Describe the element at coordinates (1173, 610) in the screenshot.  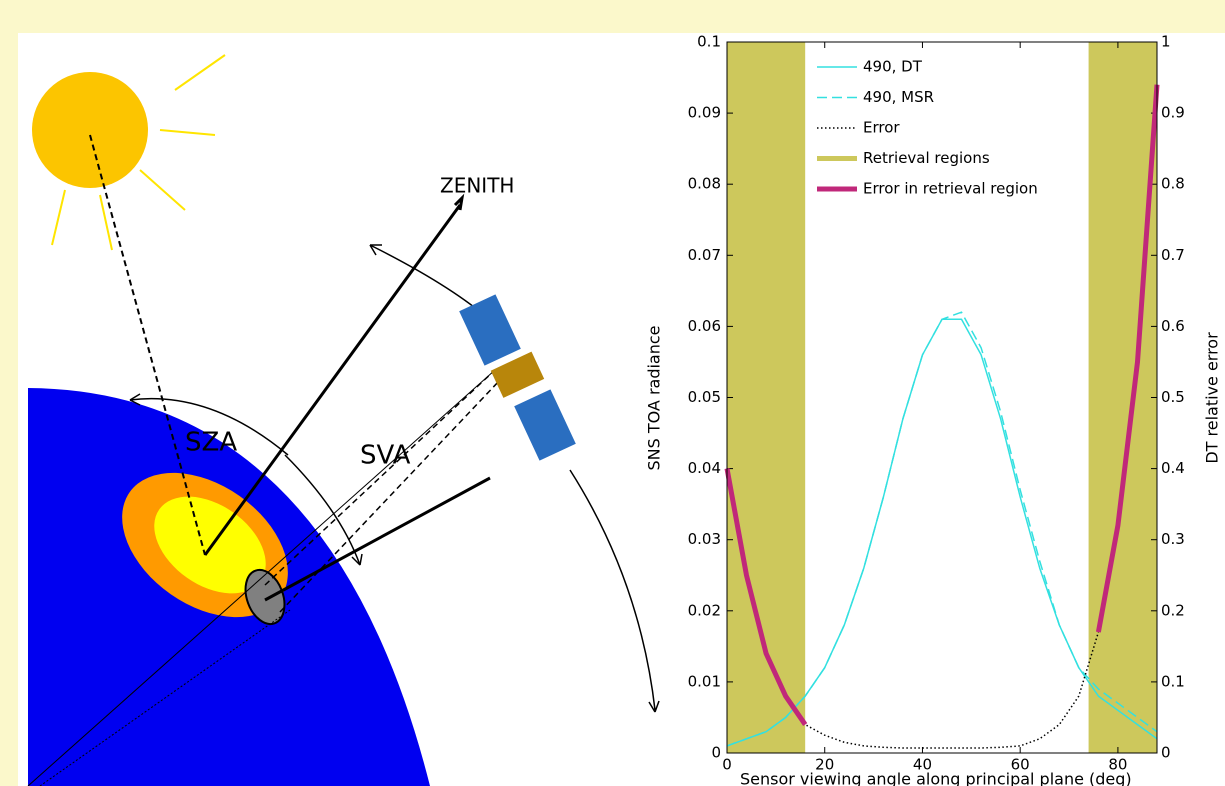
I see `y2-tick-label: 0.2` at that location.